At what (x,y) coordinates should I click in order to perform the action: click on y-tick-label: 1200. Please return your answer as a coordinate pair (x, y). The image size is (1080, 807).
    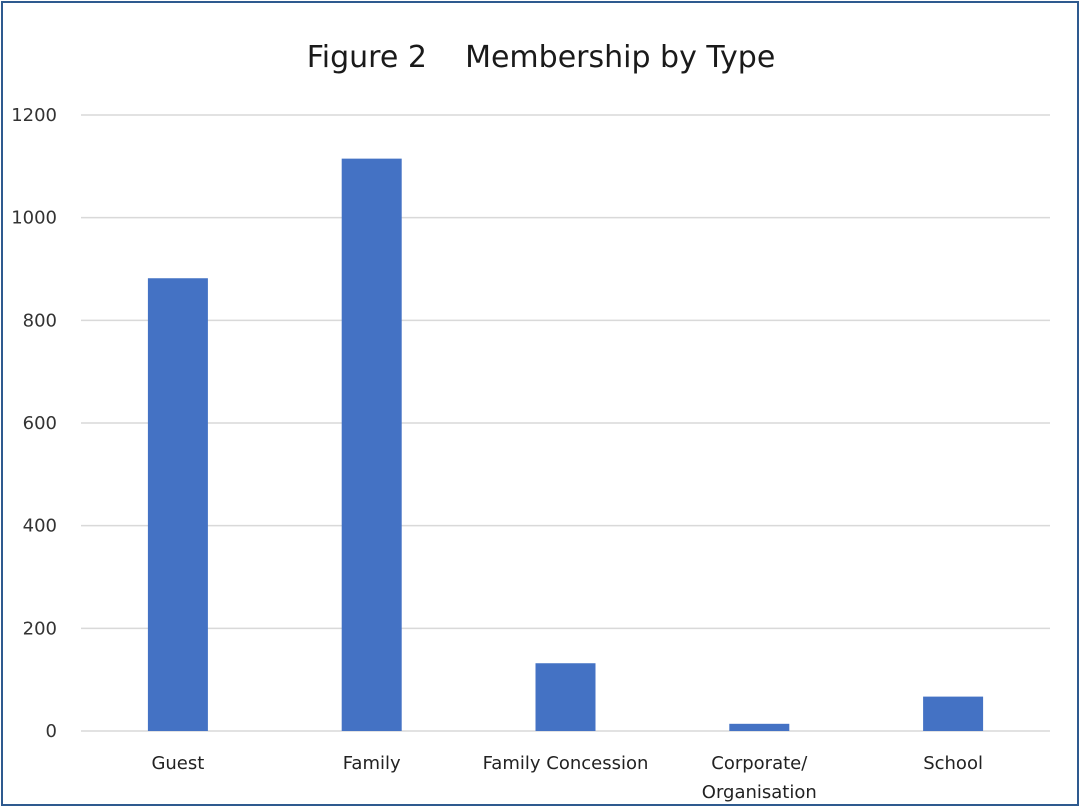
    Looking at the image, I should click on (34, 115).